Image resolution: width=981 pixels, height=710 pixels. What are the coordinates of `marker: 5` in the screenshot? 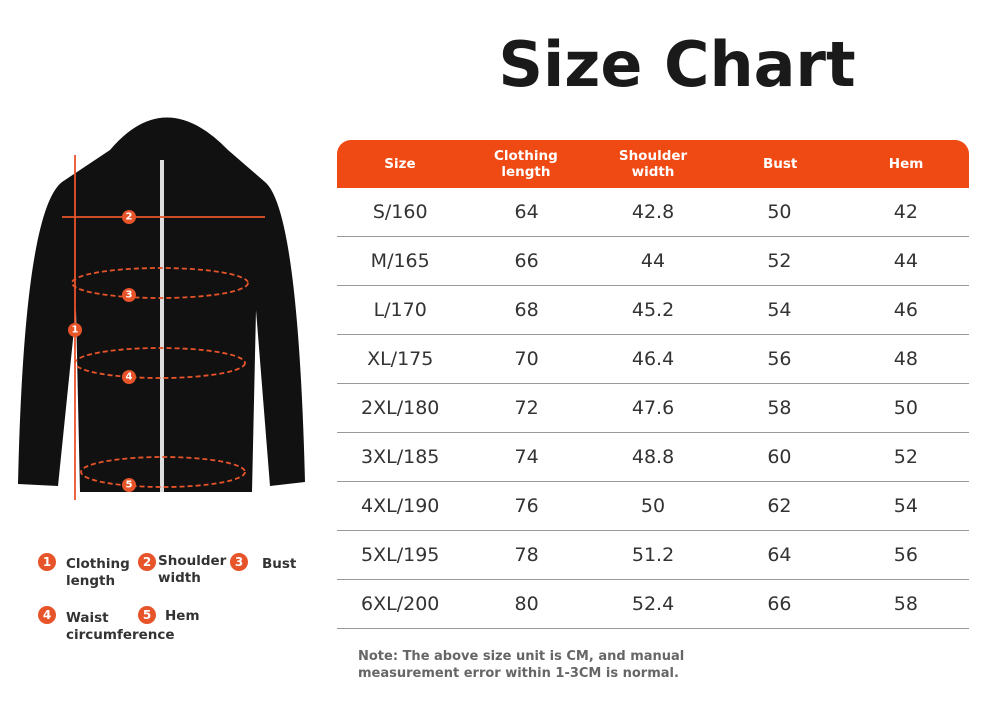 It's located at (129, 485).